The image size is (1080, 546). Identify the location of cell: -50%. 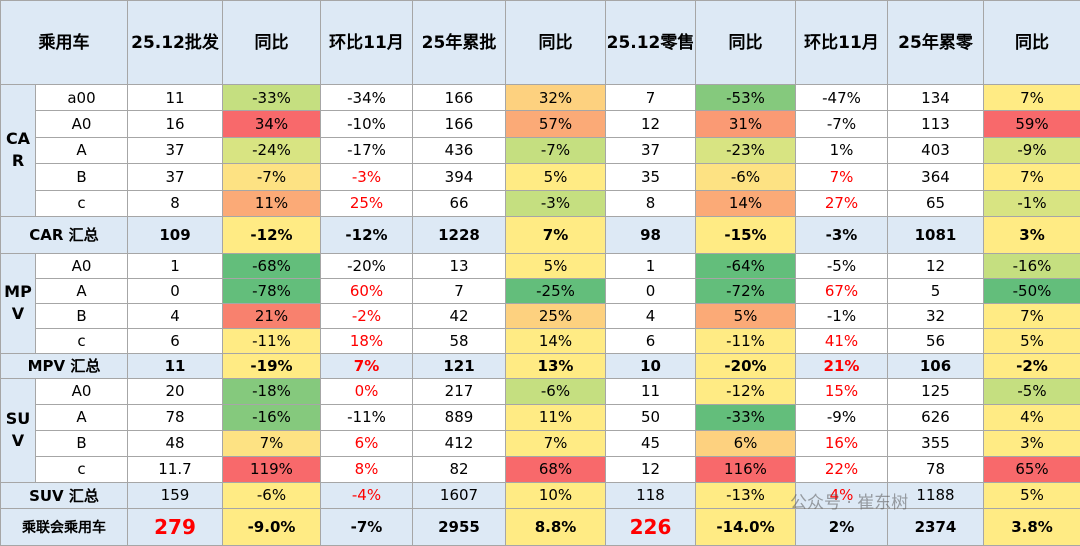
(1032, 290).